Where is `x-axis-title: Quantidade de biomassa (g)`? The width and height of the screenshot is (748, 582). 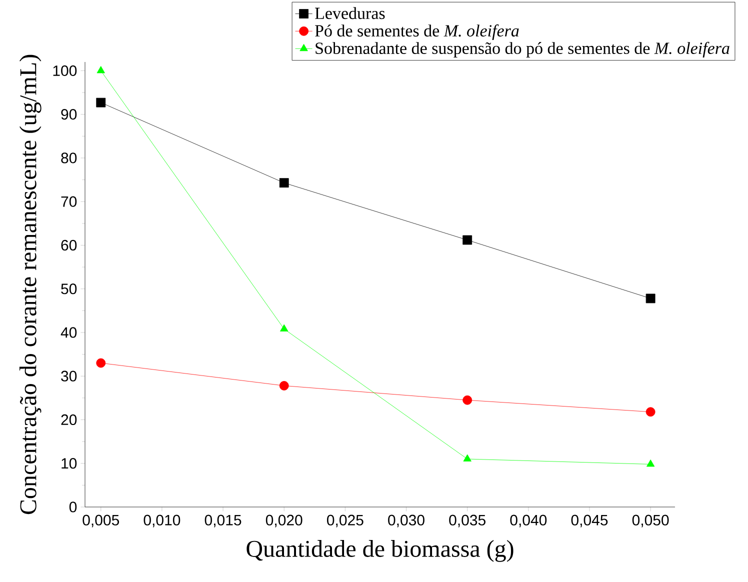 x-axis-title: Quantidade de biomassa (g) is located at coordinates (380, 551).